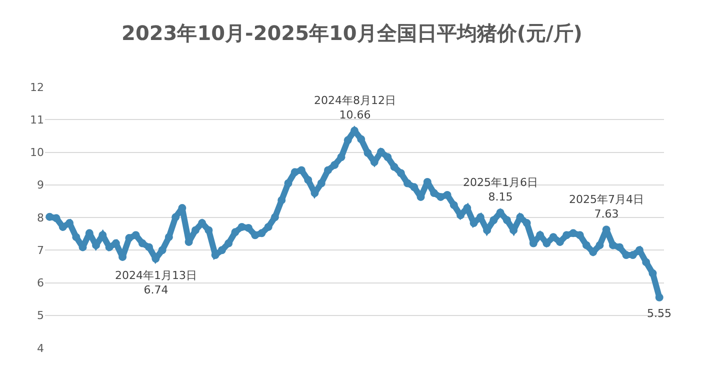 The image size is (704, 373). I want to click on annotation: 2024年8月12日 10.66, so click(355, 108).